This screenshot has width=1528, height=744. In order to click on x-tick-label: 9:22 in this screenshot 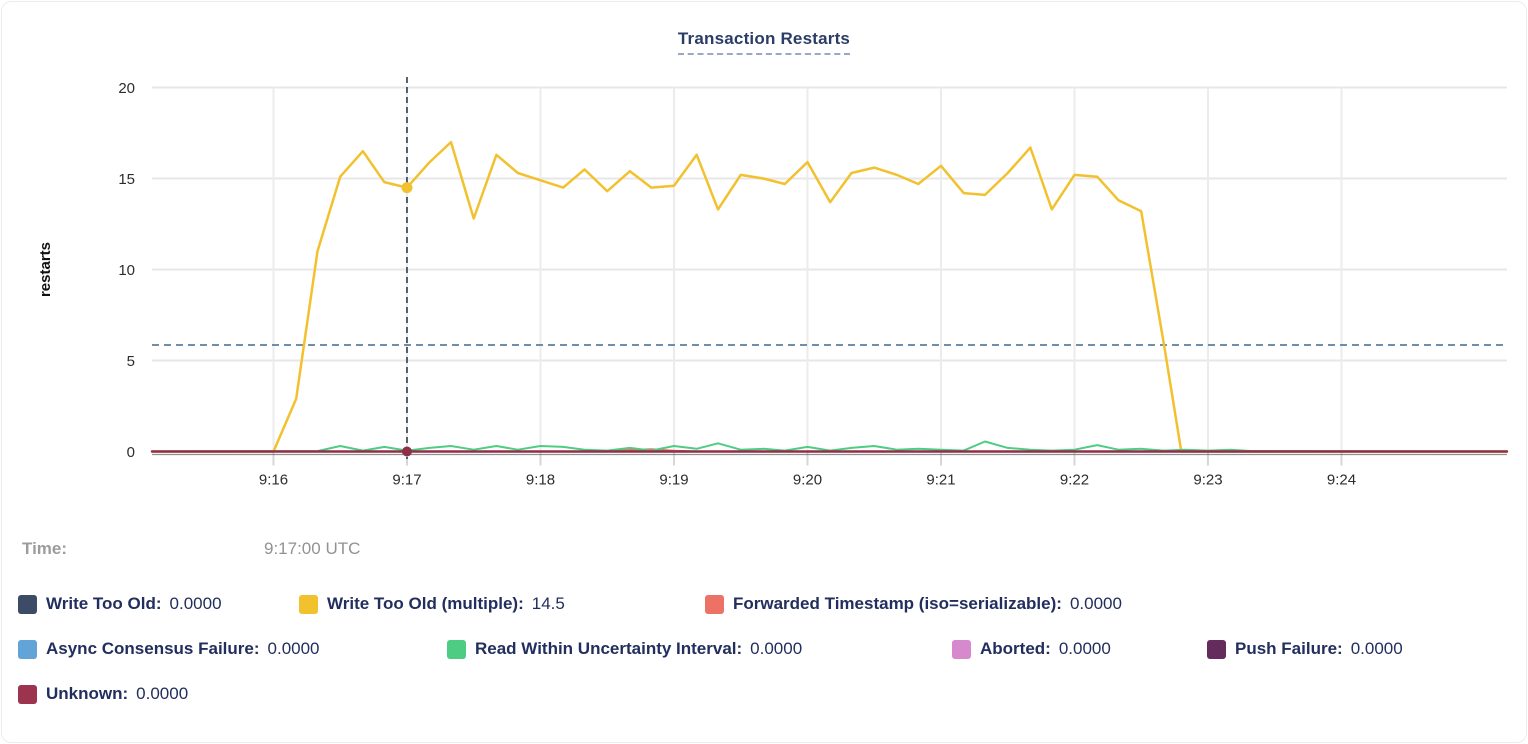, I will do `click(1074, 480)`.